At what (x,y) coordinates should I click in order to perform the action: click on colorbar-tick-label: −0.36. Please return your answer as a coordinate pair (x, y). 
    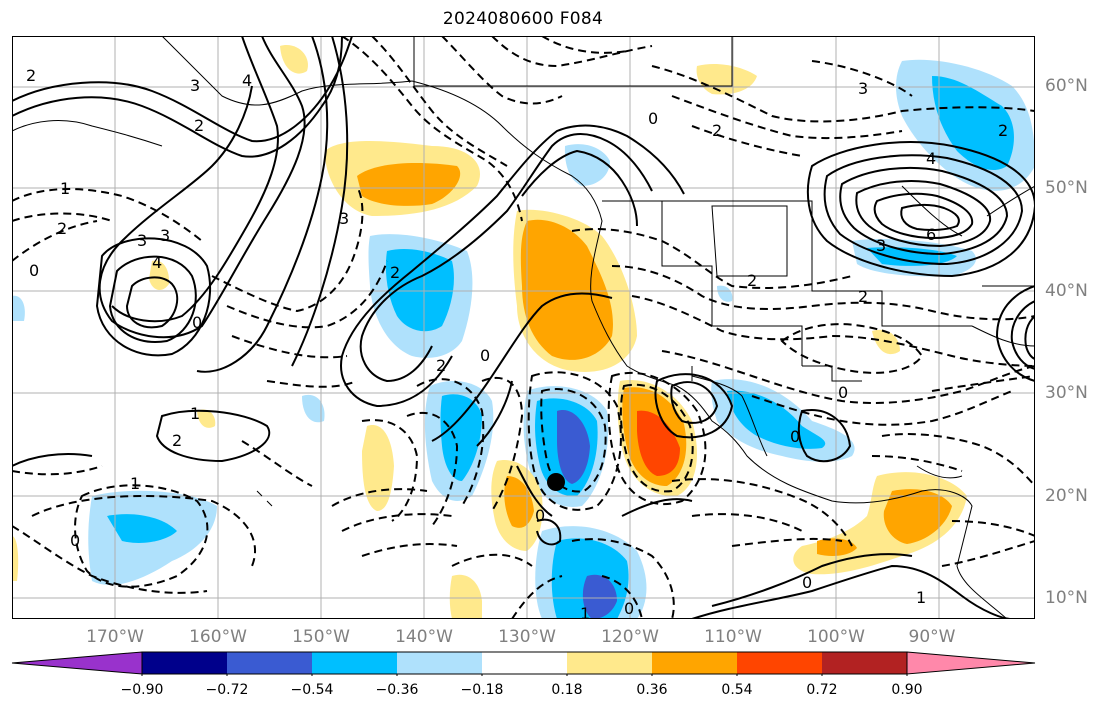
    Looking at the image, I should click on (397, 690).